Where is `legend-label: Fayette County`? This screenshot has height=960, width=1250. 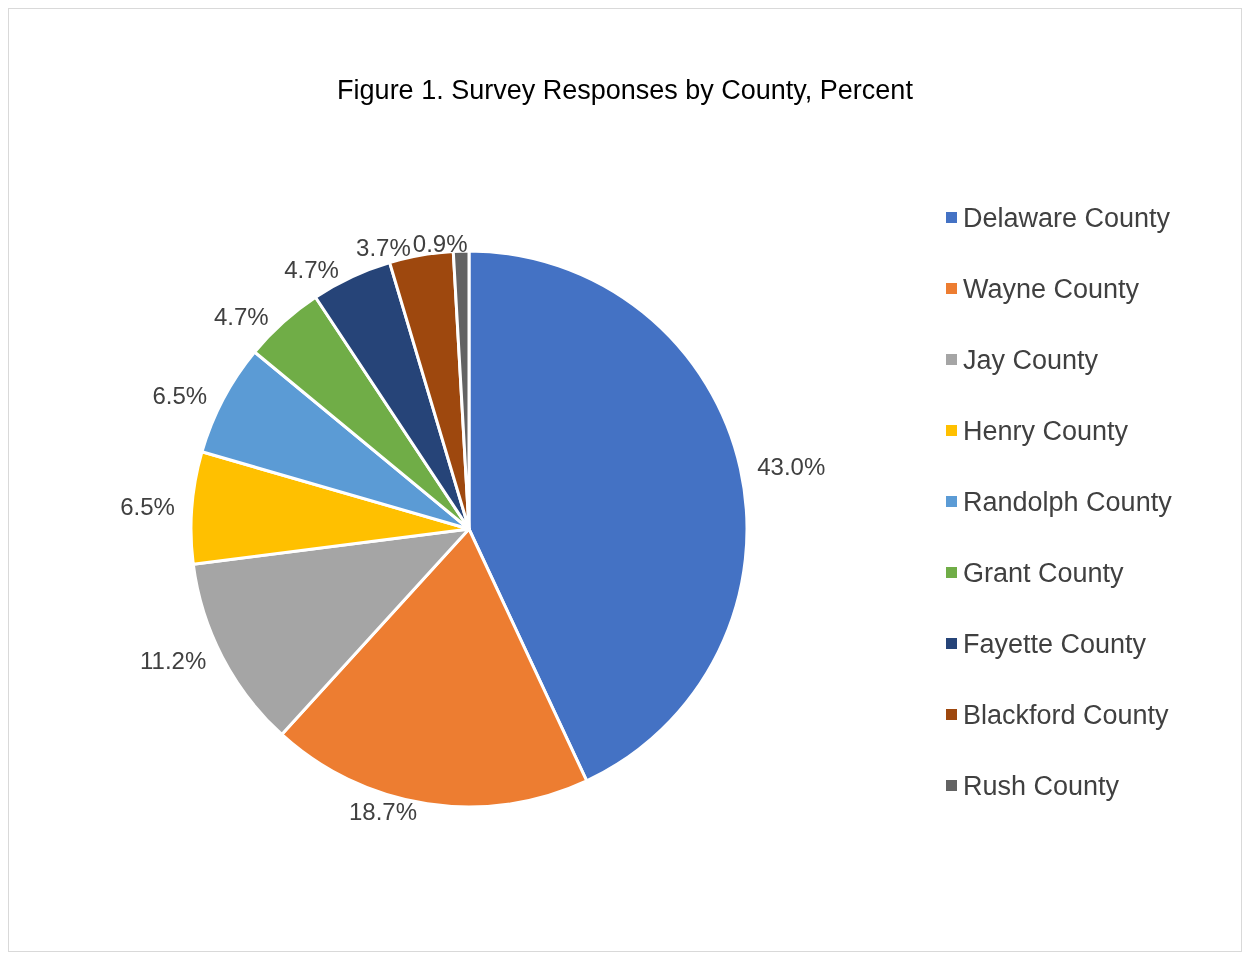
legend-label: Fayette County is located at coordinates (1055, 643).